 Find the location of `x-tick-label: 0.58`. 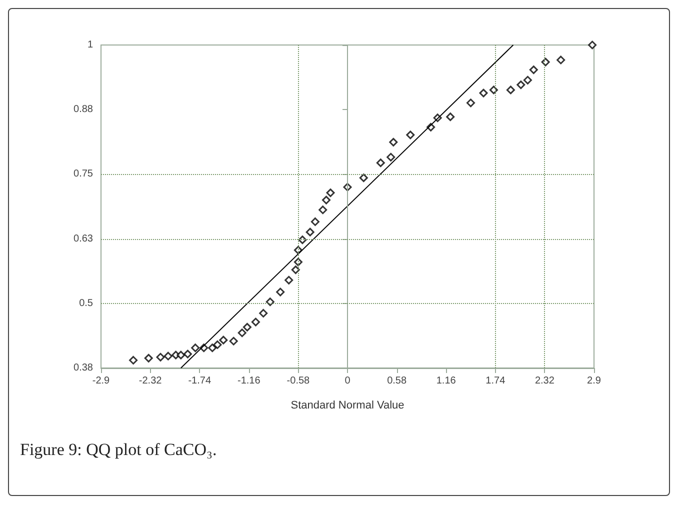

x-tick-label: 0.58 is located at coordinates (397, 381).